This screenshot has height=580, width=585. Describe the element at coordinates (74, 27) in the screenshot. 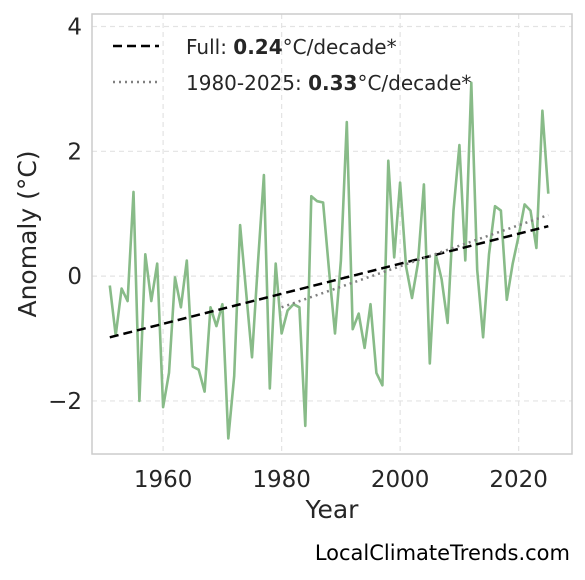

I see `y-tick-label-3: 4` at that location.